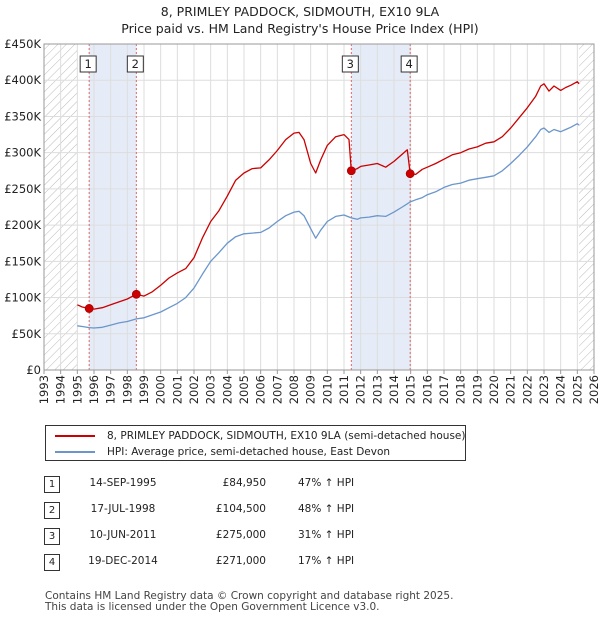  I want to click on x-tick-label: 2018, so click(461, 389).